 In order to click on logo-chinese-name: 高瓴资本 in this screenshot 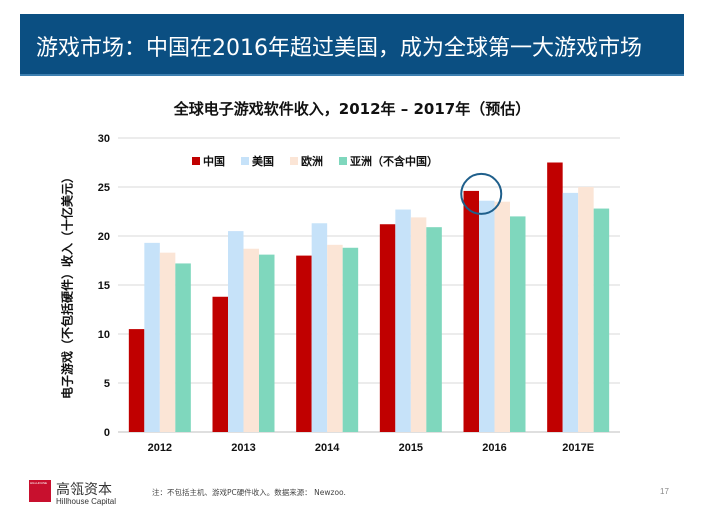, I will do `click(84, 490)`.